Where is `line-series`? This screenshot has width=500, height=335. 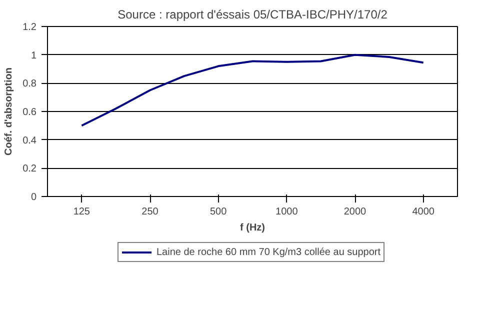
line-series is located at coordinates (252, 90).